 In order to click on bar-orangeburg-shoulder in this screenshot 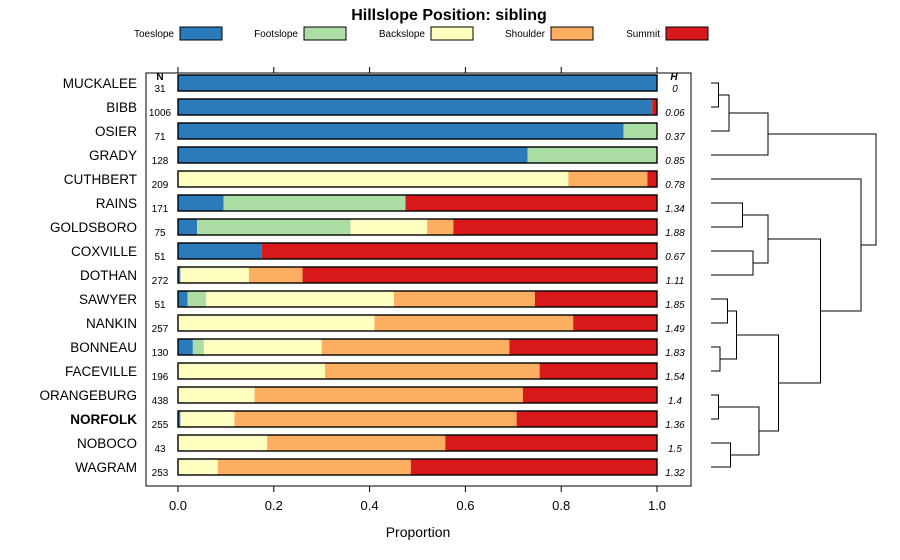, I will do `click(388, 395)`.